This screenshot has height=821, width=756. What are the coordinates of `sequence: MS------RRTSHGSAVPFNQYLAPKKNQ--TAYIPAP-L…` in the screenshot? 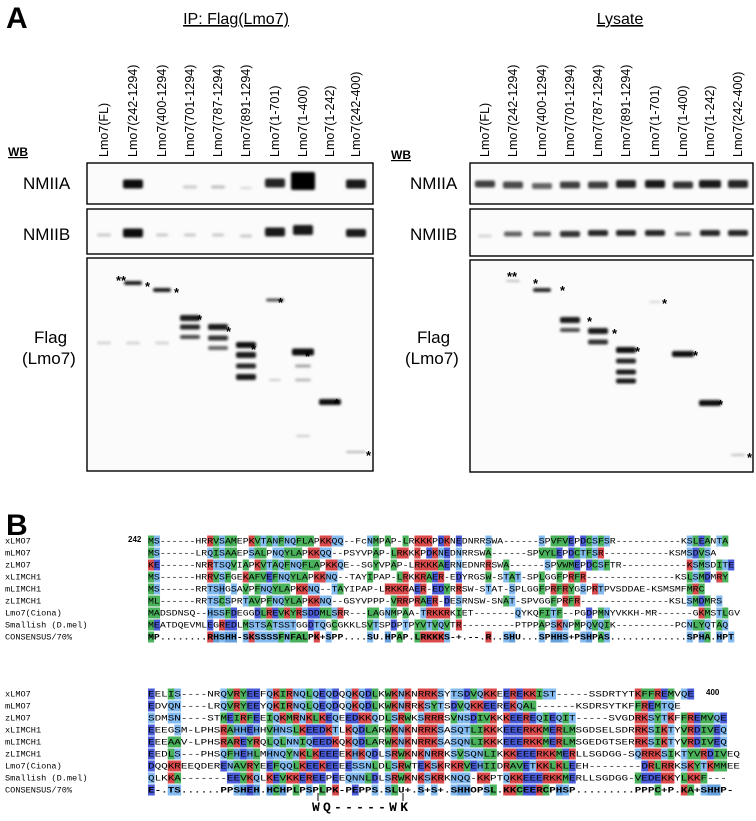 It's located at (426, 589).